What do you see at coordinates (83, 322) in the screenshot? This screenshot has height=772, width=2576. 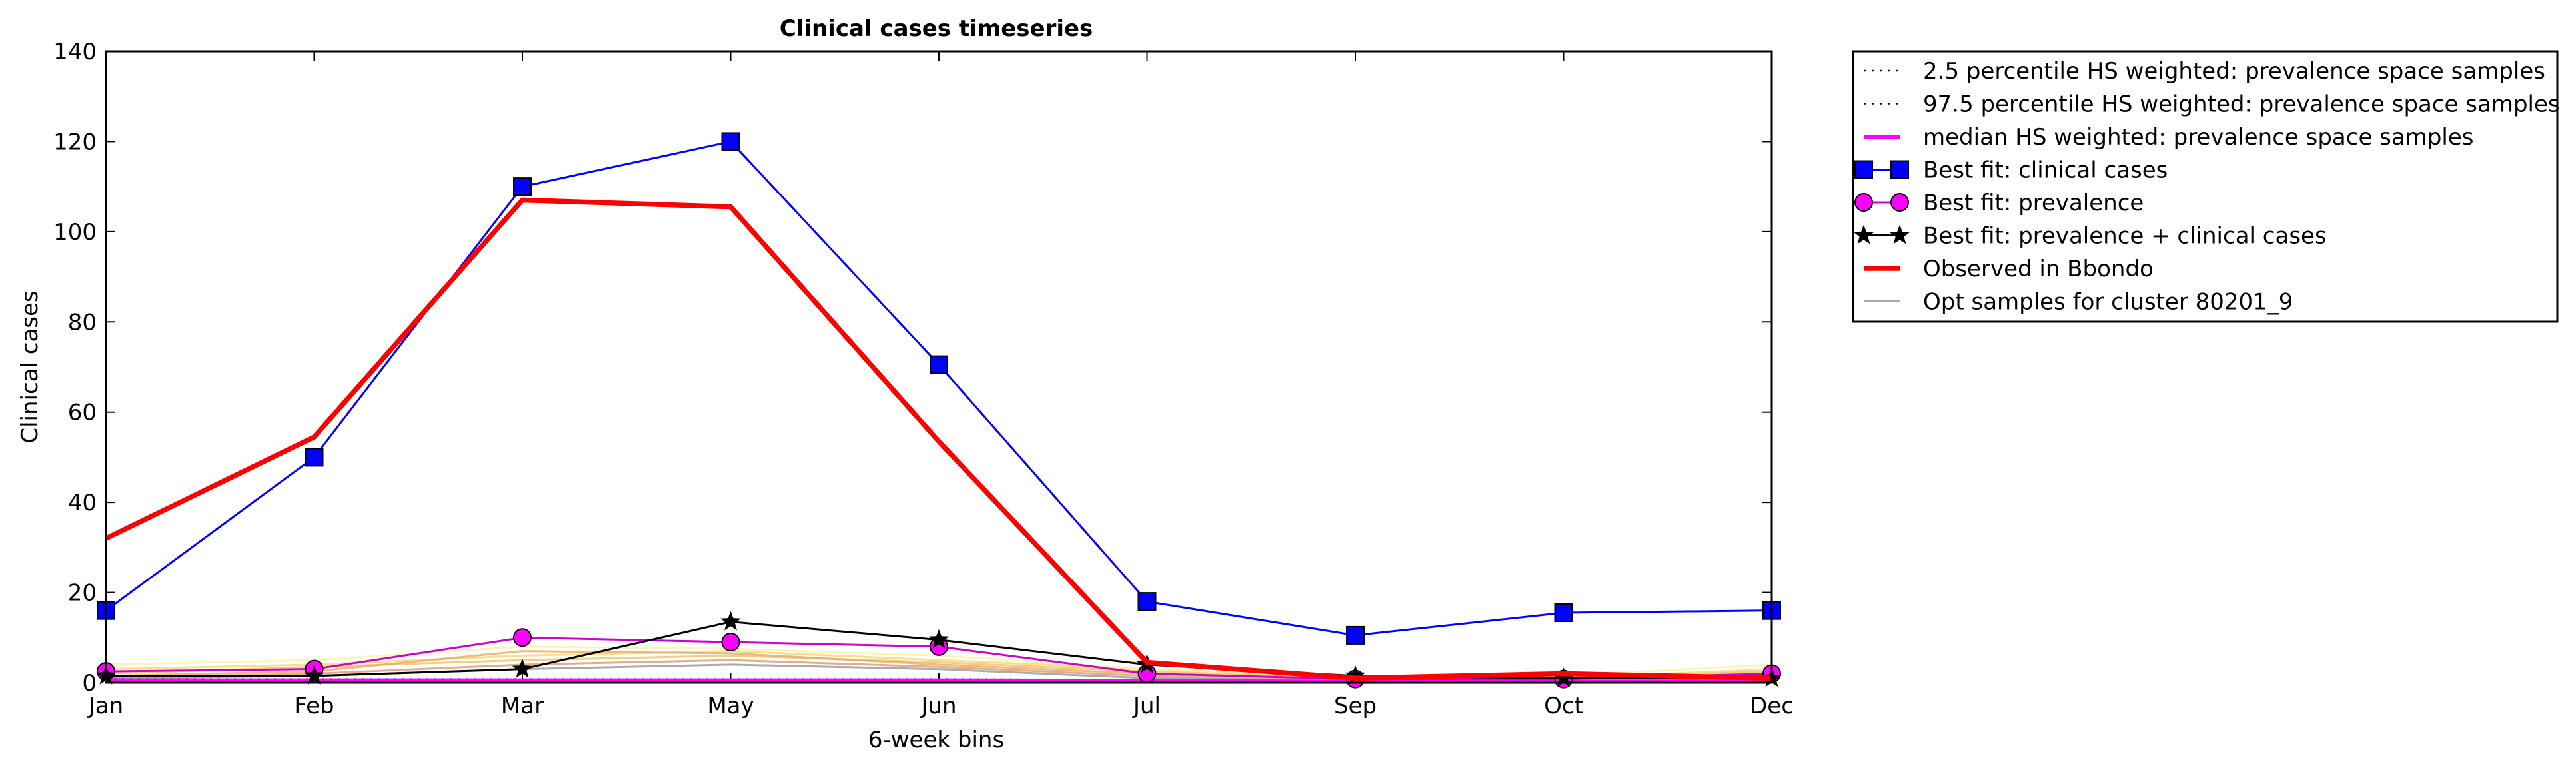 I see `y-tick-label: 80` at bounding box center [83, 322].